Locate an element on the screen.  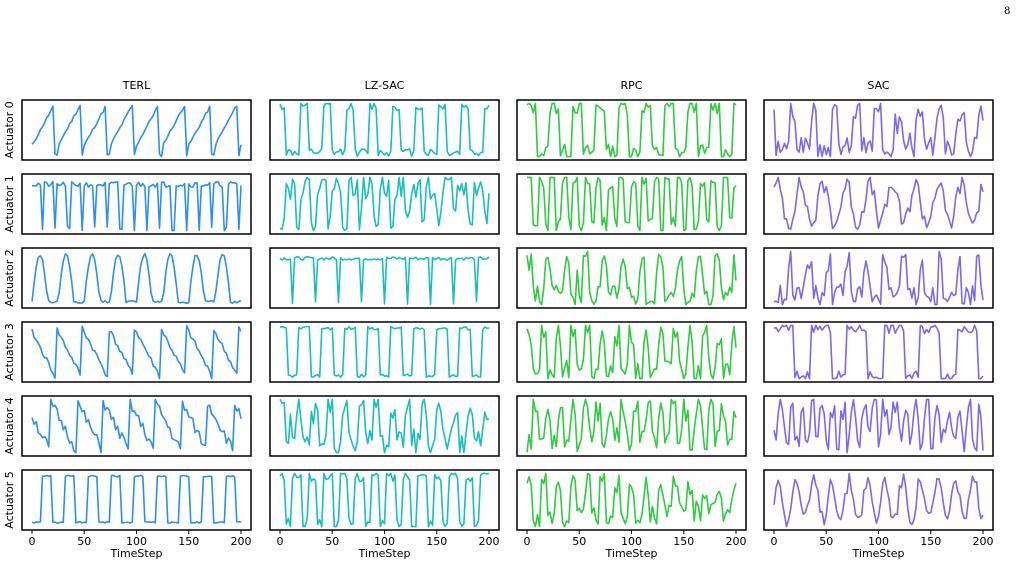
column-title: SAC is located at coordinates (878, 85).